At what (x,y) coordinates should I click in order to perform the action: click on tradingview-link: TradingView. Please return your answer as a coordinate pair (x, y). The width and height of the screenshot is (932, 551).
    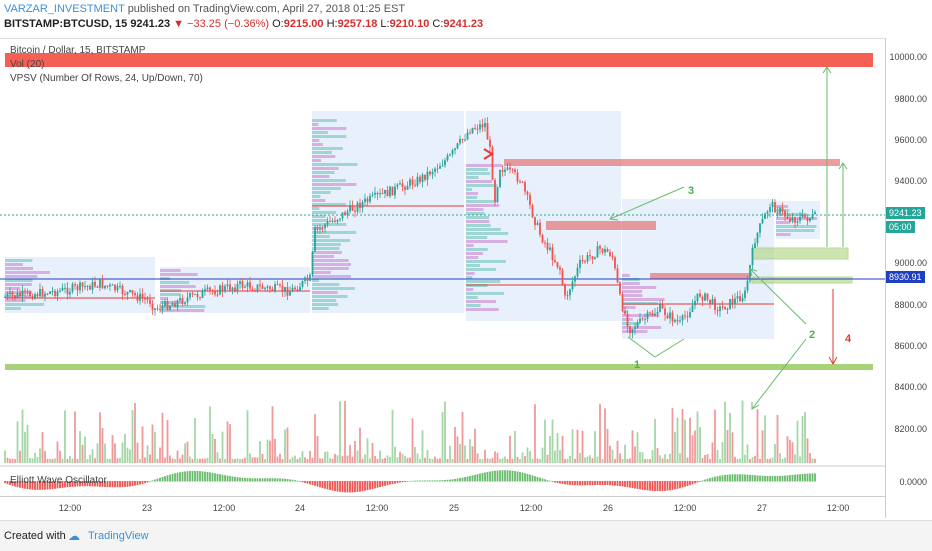
    Looking at the image, I should click on (118, 536).